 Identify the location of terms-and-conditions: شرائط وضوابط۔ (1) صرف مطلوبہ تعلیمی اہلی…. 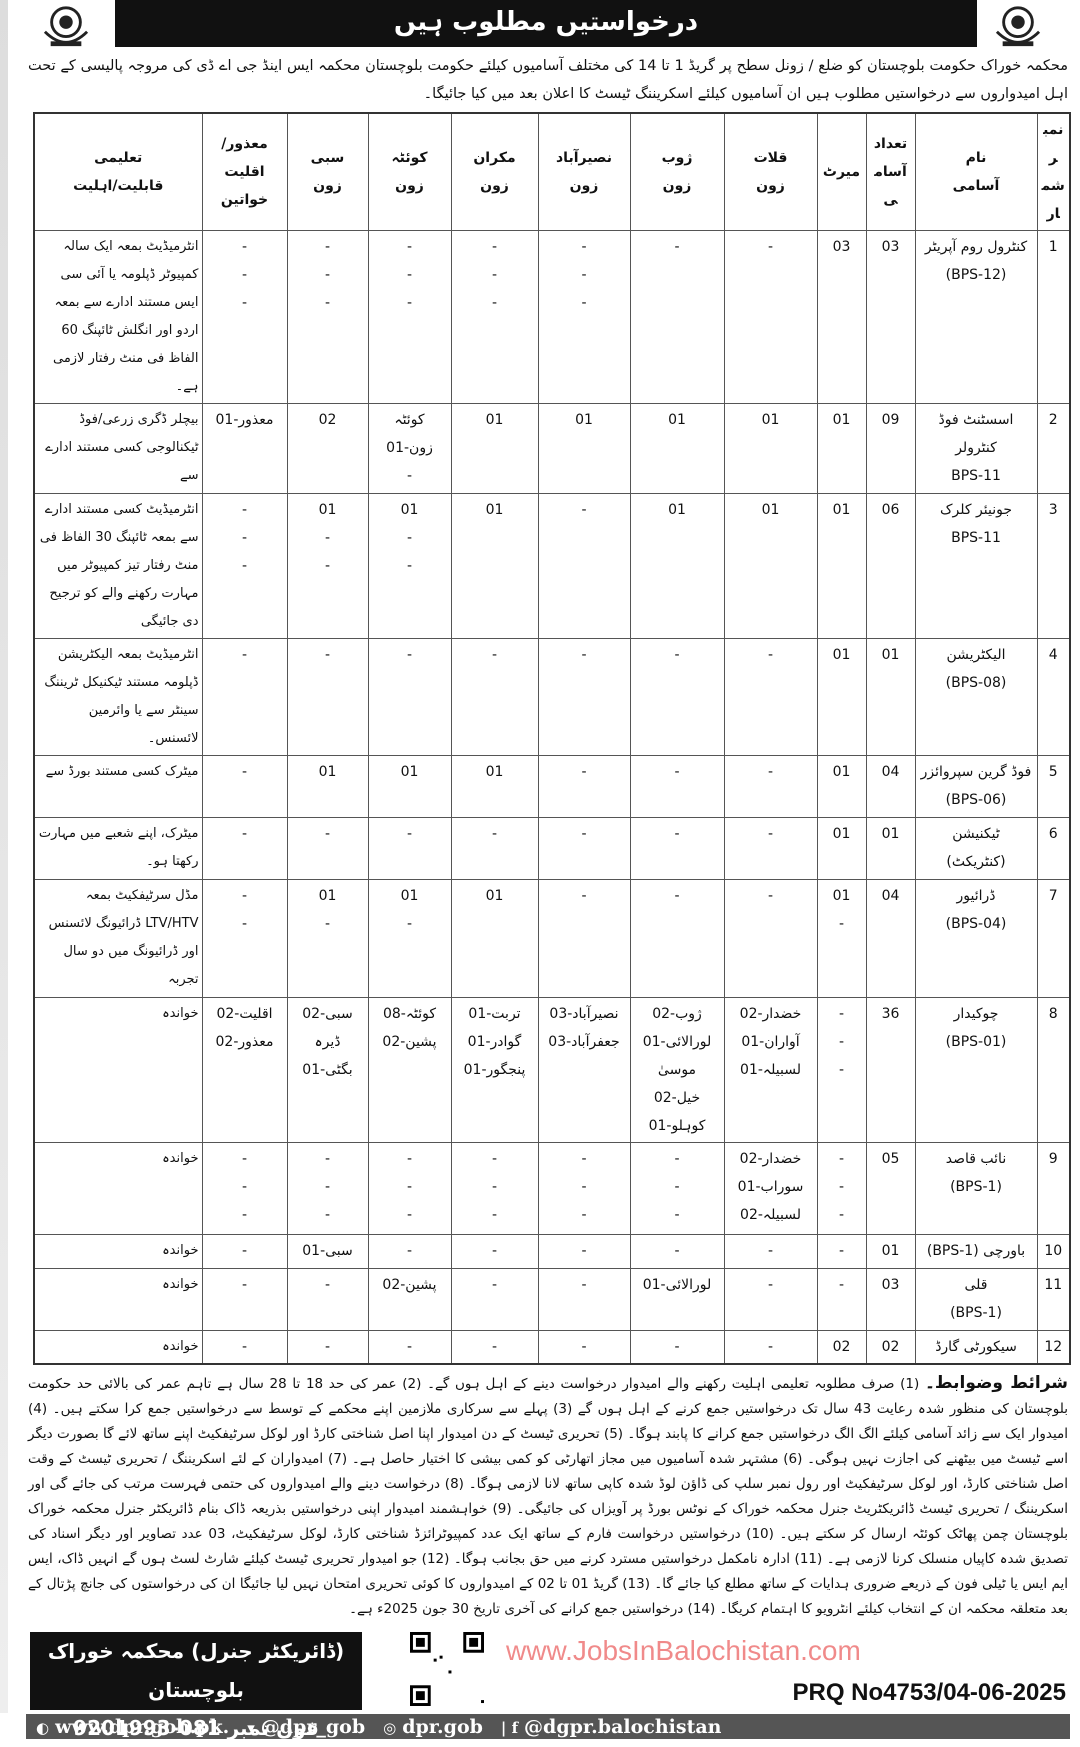
(548, 1496).